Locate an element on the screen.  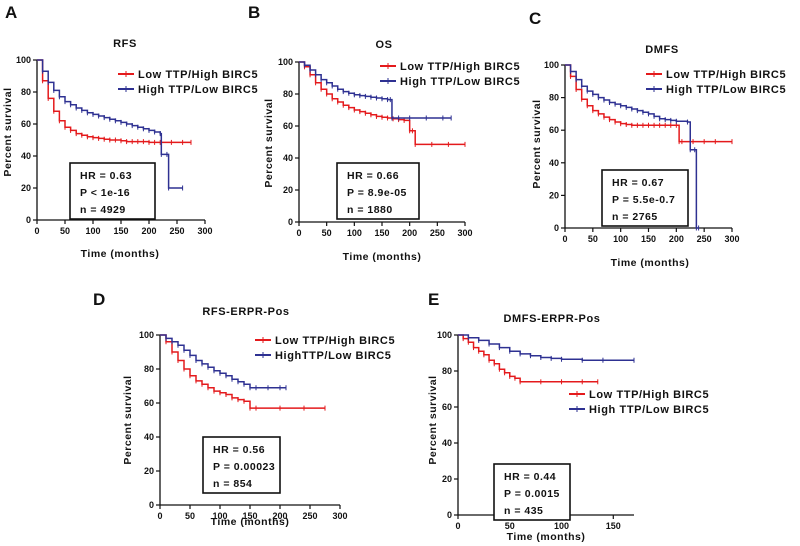
stats-line: HR = 0.56 is located at coordinates (239, 450).